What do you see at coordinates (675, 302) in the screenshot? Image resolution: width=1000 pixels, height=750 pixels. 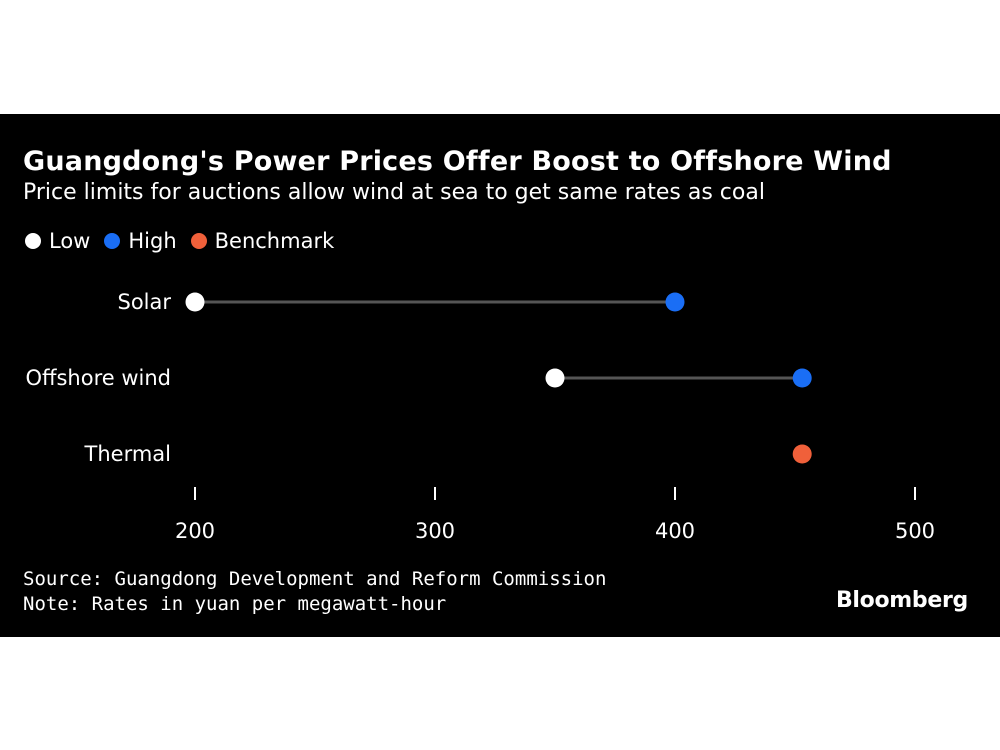 I see `point-high-solar` at bounding box center [675, 302].